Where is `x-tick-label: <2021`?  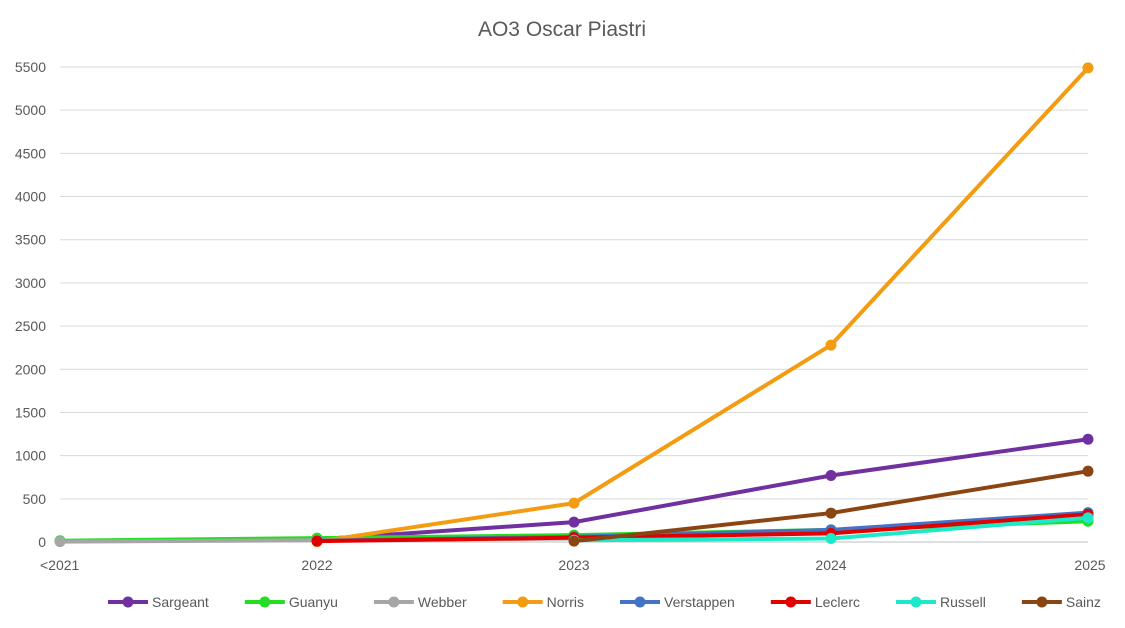
x-tick-label: <2021 is located at coordinates (60, 565).